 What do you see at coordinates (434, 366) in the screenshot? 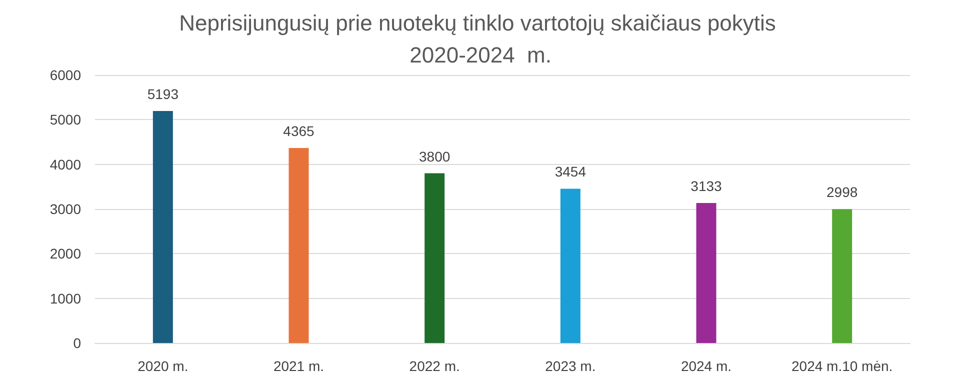
I see `x-tick-label: 2022 m.` at bounding box center [434, 366].